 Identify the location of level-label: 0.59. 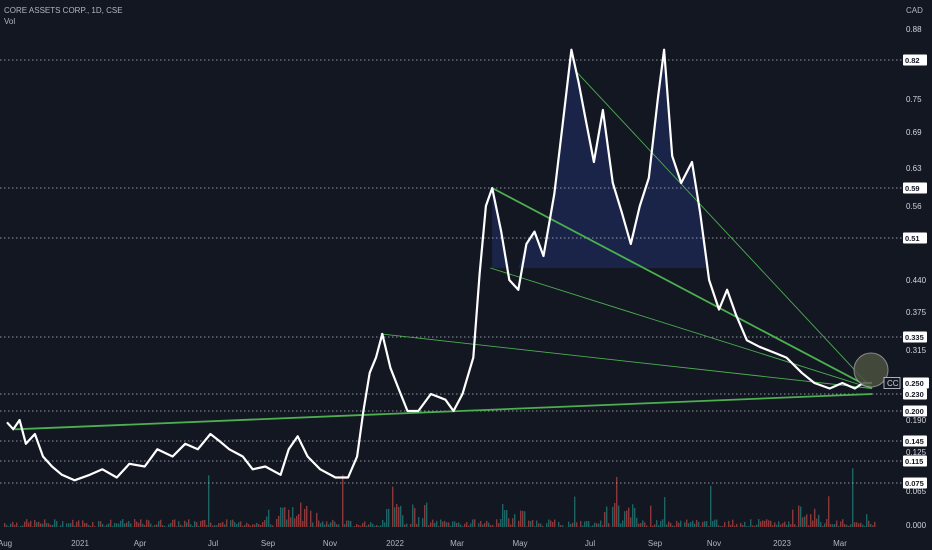
(912, 188).